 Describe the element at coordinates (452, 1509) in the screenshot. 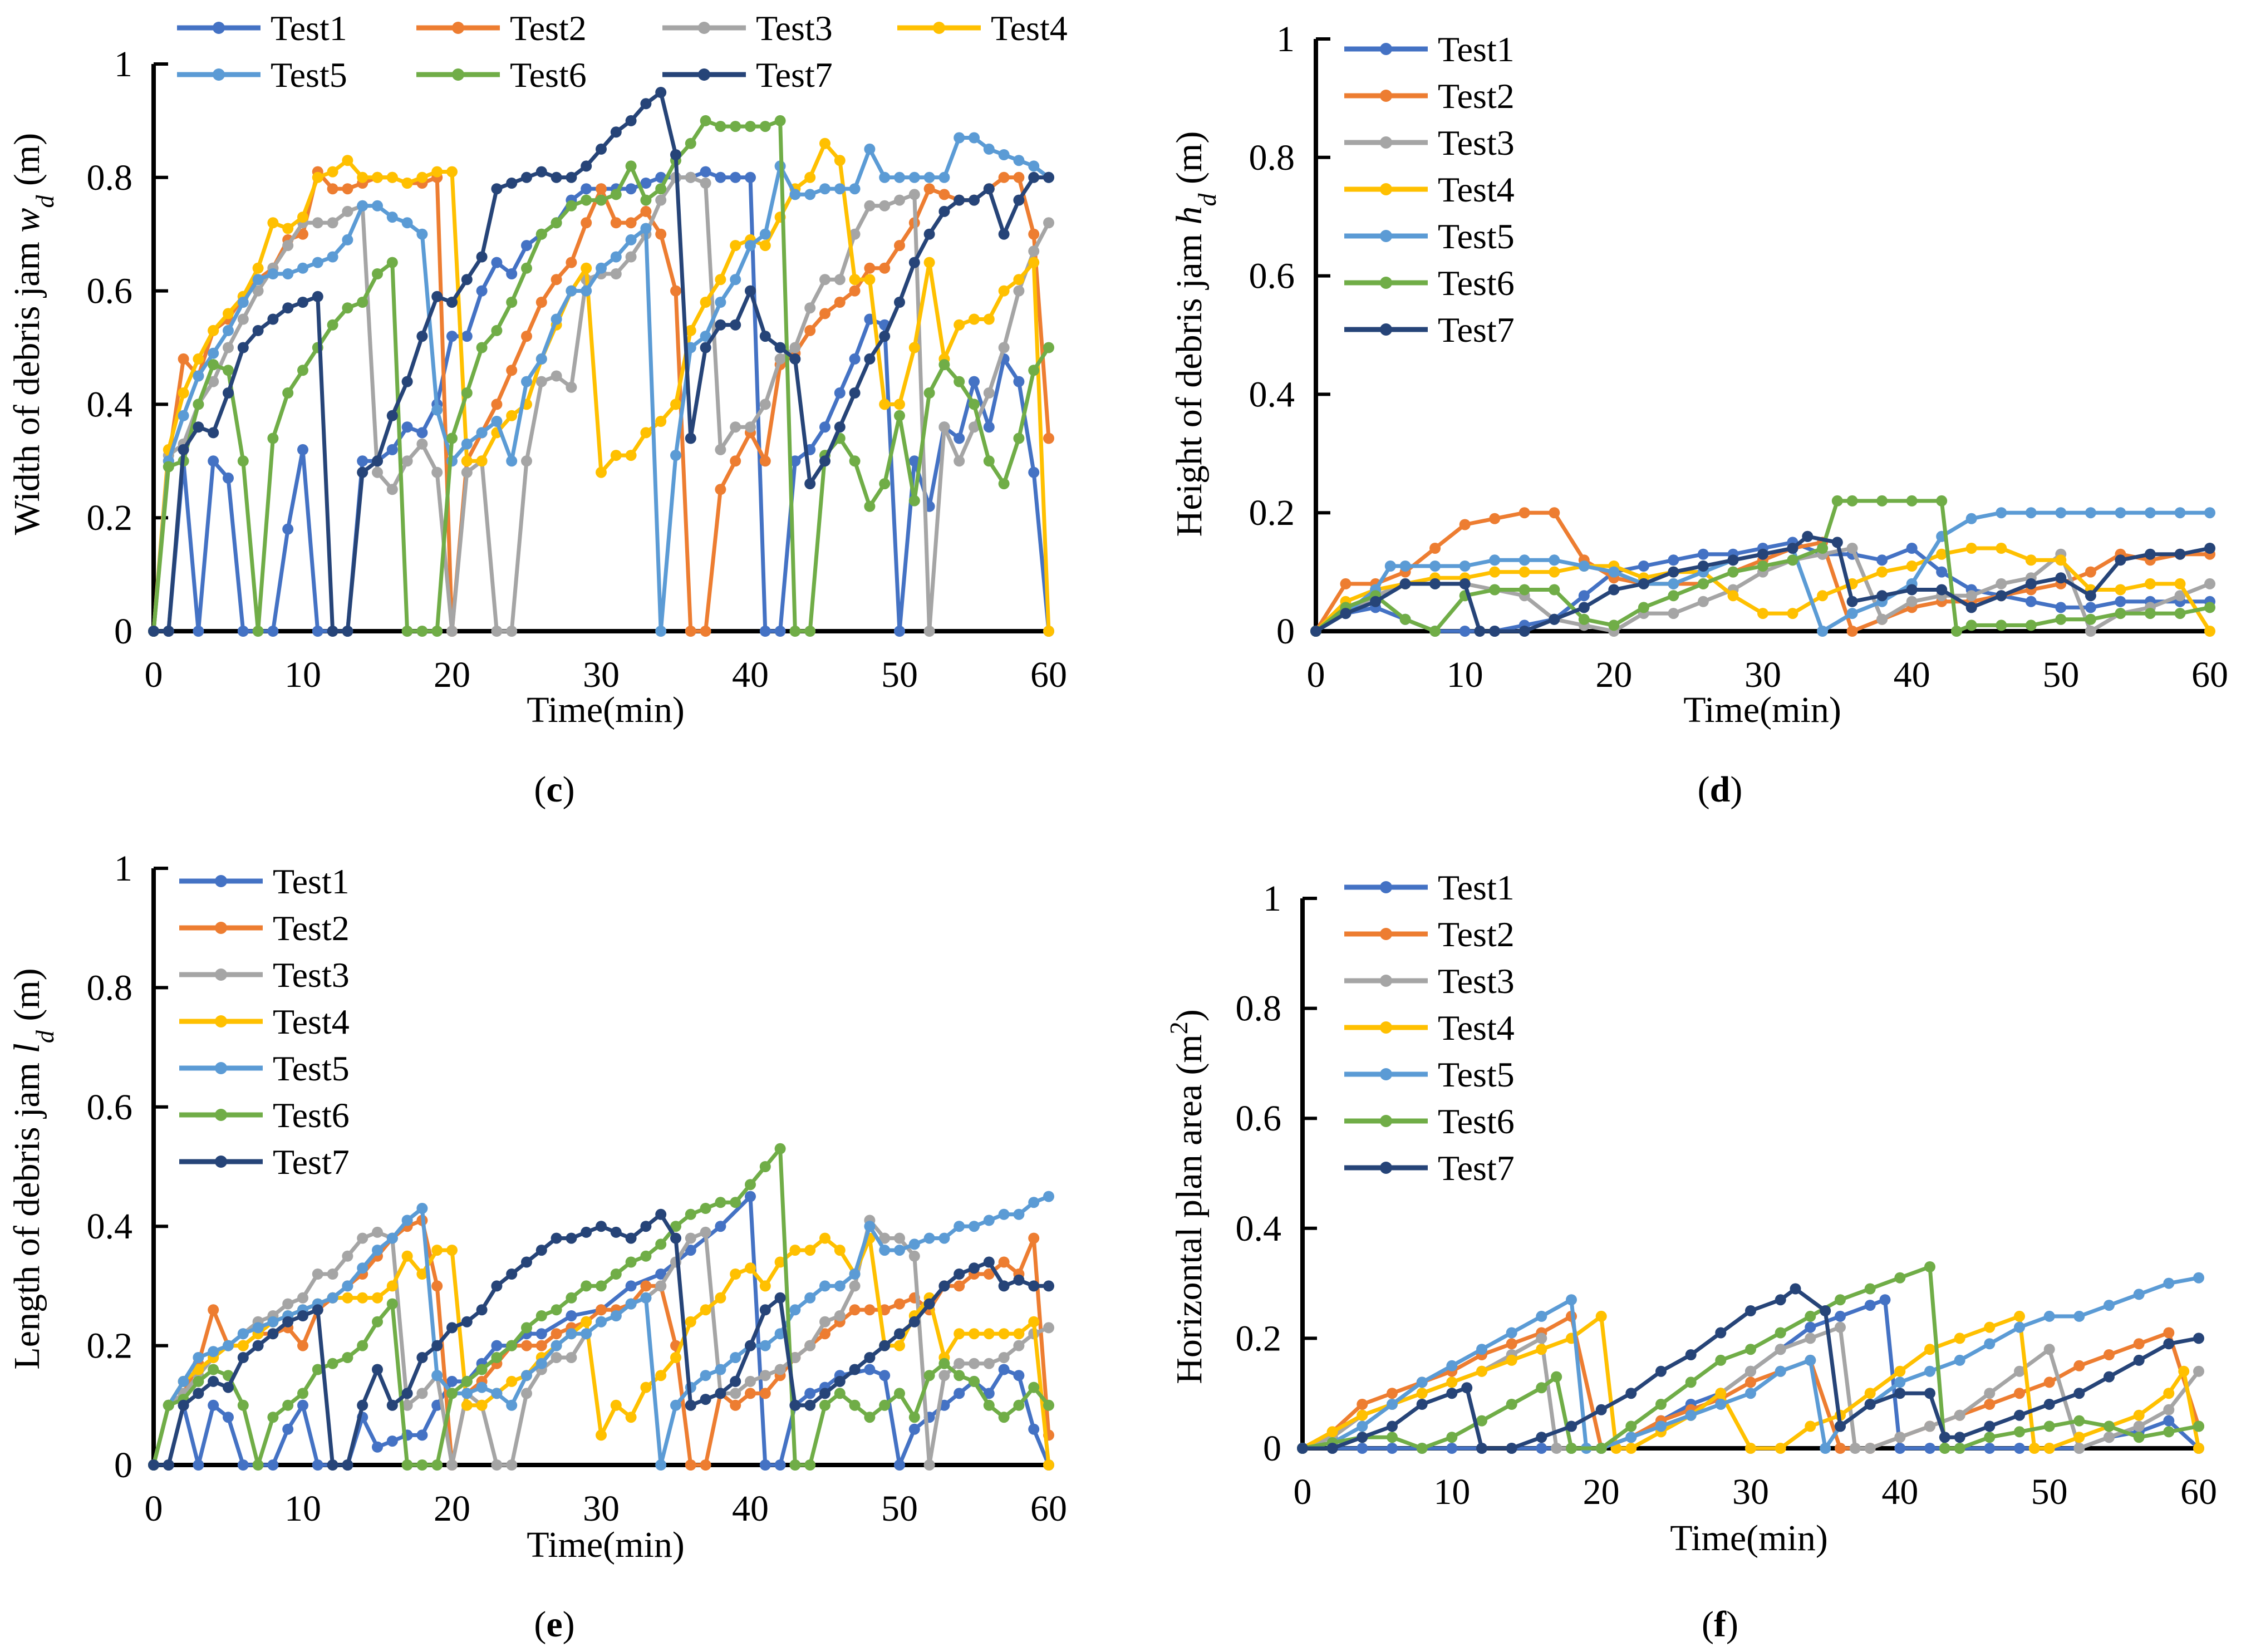

I see `x-tick-label: 20` at that location.